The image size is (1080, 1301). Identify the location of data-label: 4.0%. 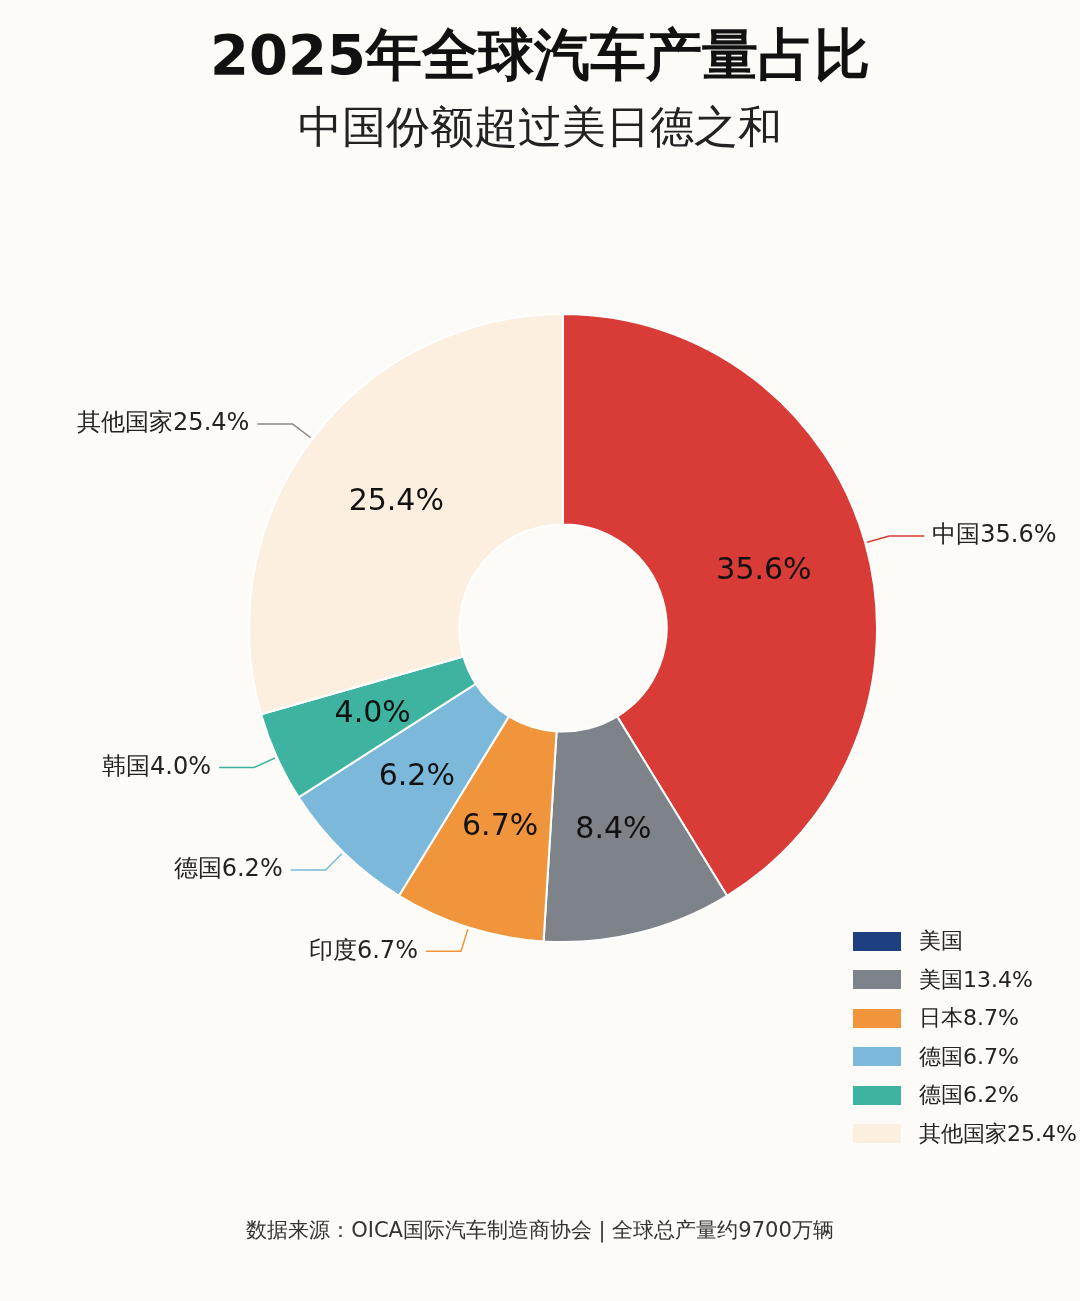
(372, 711).